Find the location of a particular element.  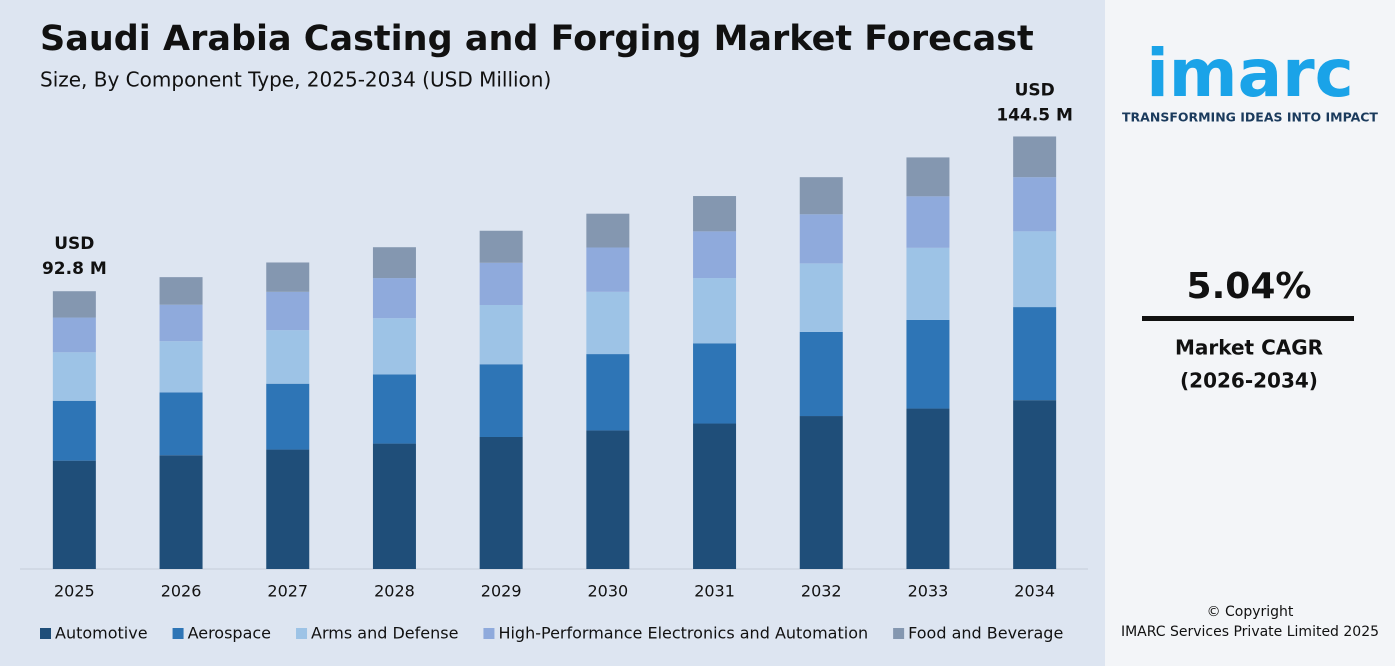

cagr-label: Market CAGR is located at coordinates (1249, 348).